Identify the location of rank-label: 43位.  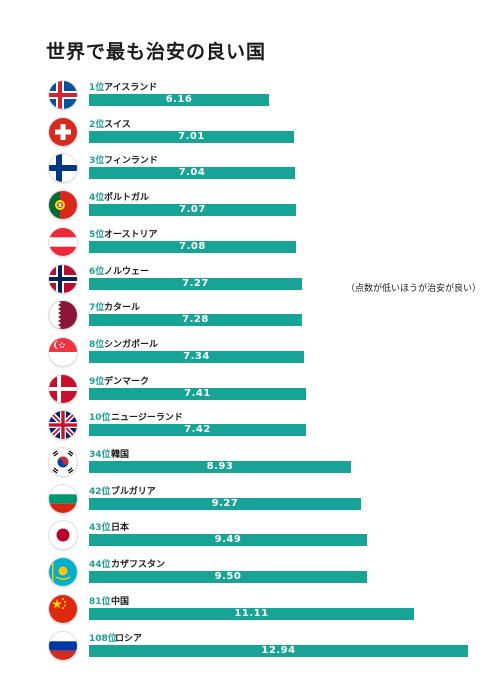
(100, 528).